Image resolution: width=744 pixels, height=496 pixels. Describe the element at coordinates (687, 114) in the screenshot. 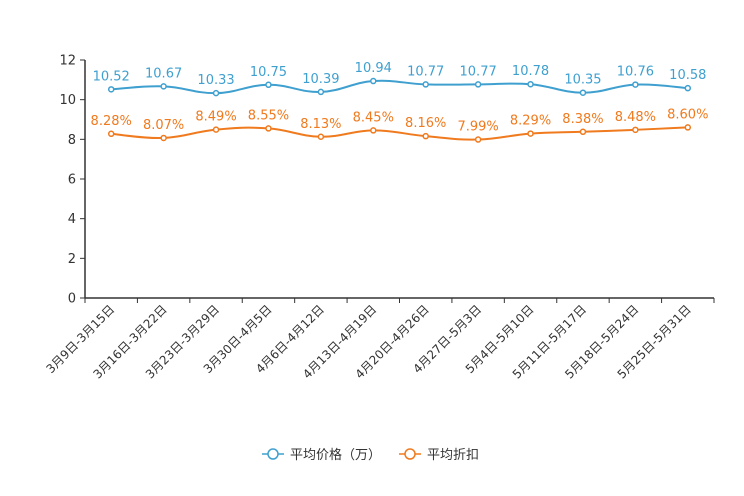

I see `data-label: 8.60%` at that location.